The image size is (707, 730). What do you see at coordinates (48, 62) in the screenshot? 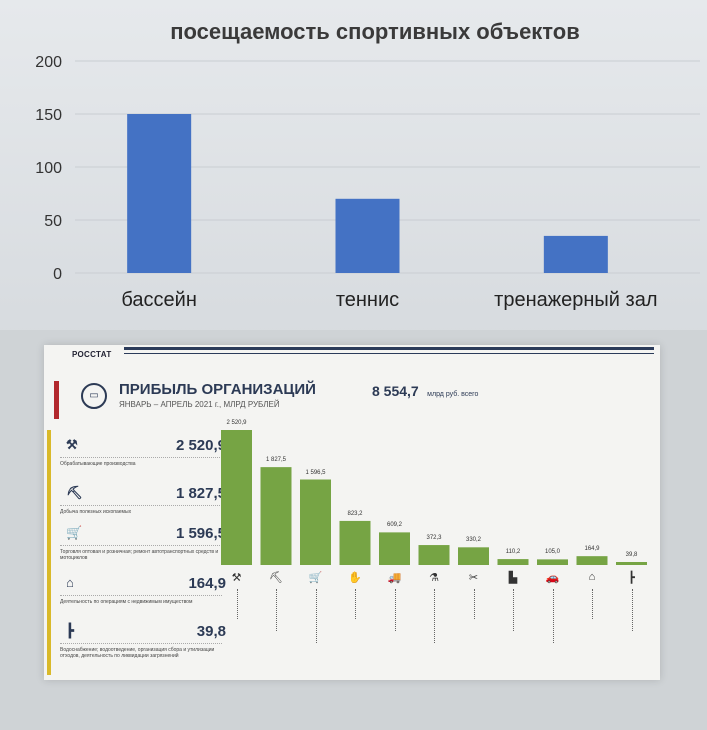
I see `y-tick-label: 200` at bounding box center [48, 62].